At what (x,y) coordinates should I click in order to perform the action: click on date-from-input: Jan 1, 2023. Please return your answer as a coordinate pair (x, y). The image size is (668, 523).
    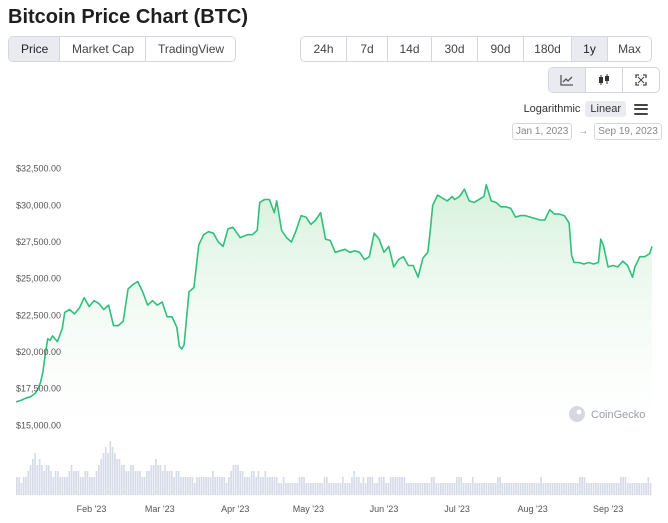
    Looking at the image, I should click on (542, 131).